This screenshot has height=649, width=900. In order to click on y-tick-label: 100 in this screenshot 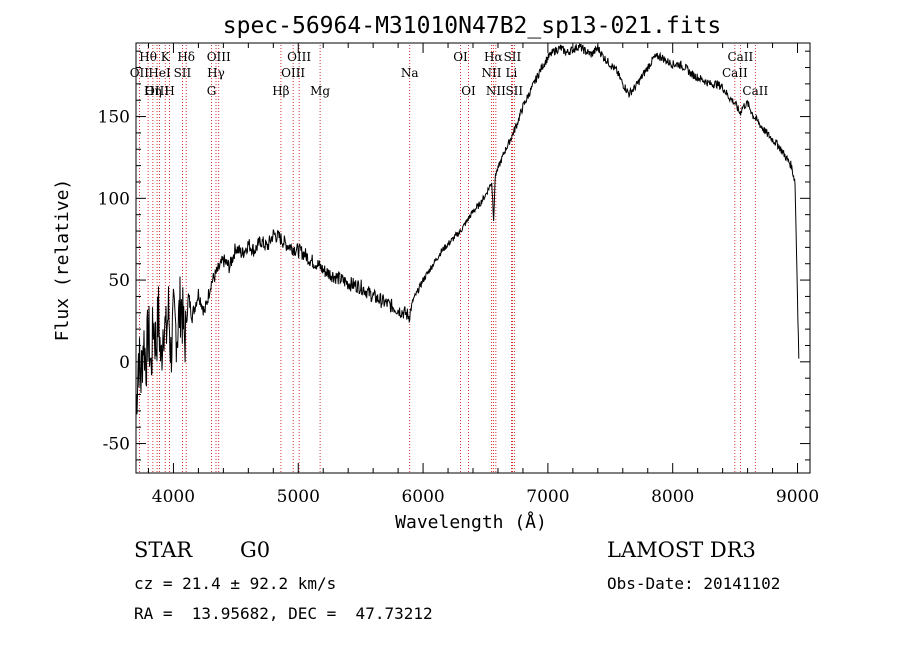, I will do `click(114, 199)`.